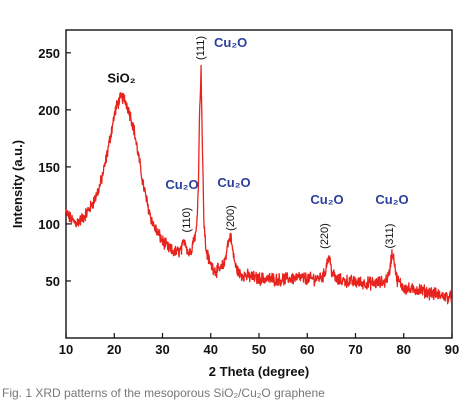  Describe the element at coordinates (259, 371) in the screenshot. I see `x-axis-title: 2 Theta (degree)` at that location.